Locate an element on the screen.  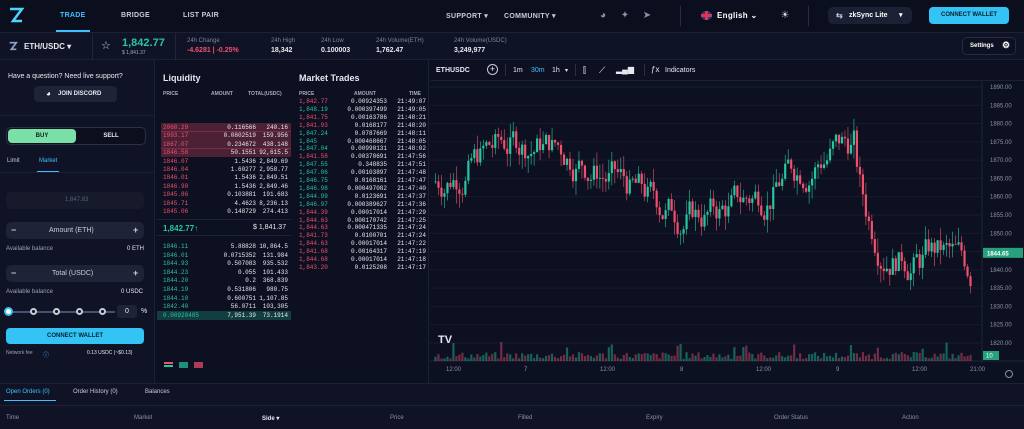
bid-row: 1846.11 5.88828 10,864.5 is located at coordinates (224, 246).